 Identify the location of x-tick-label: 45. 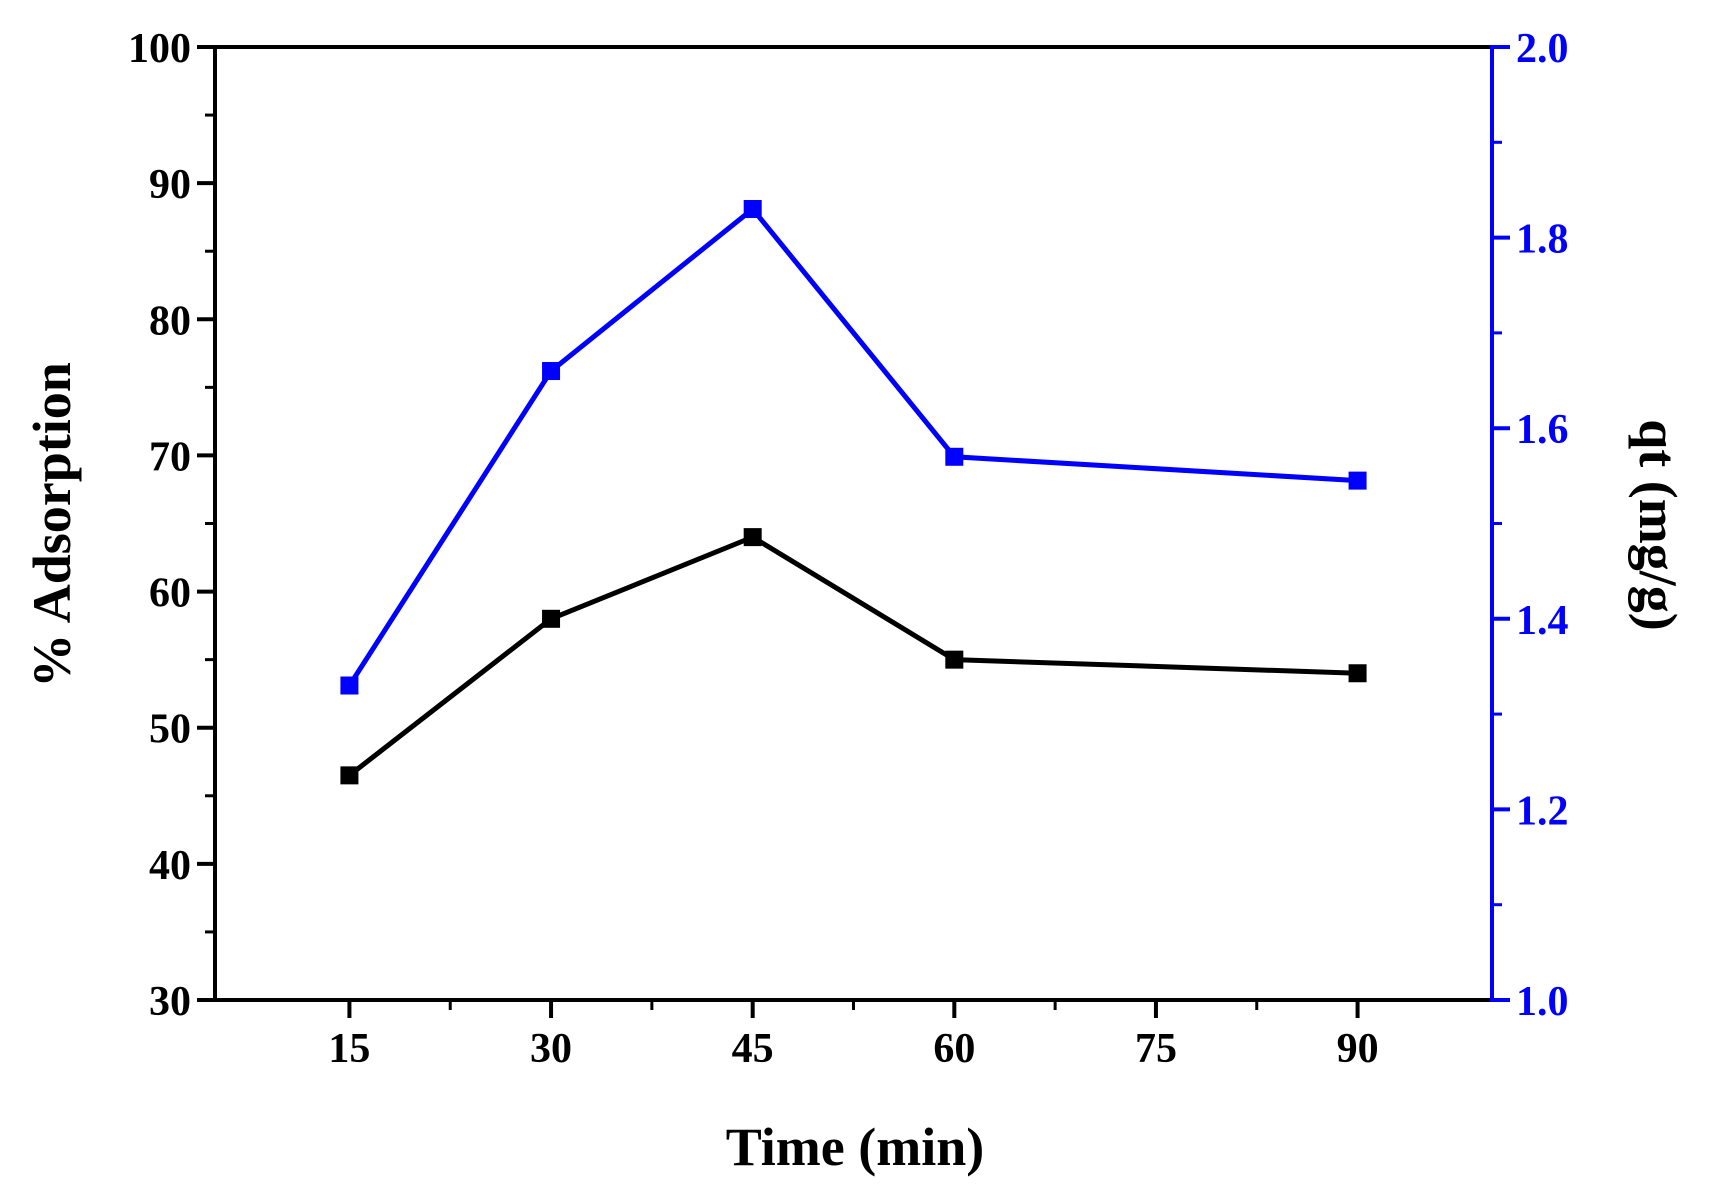
(753, 1049).